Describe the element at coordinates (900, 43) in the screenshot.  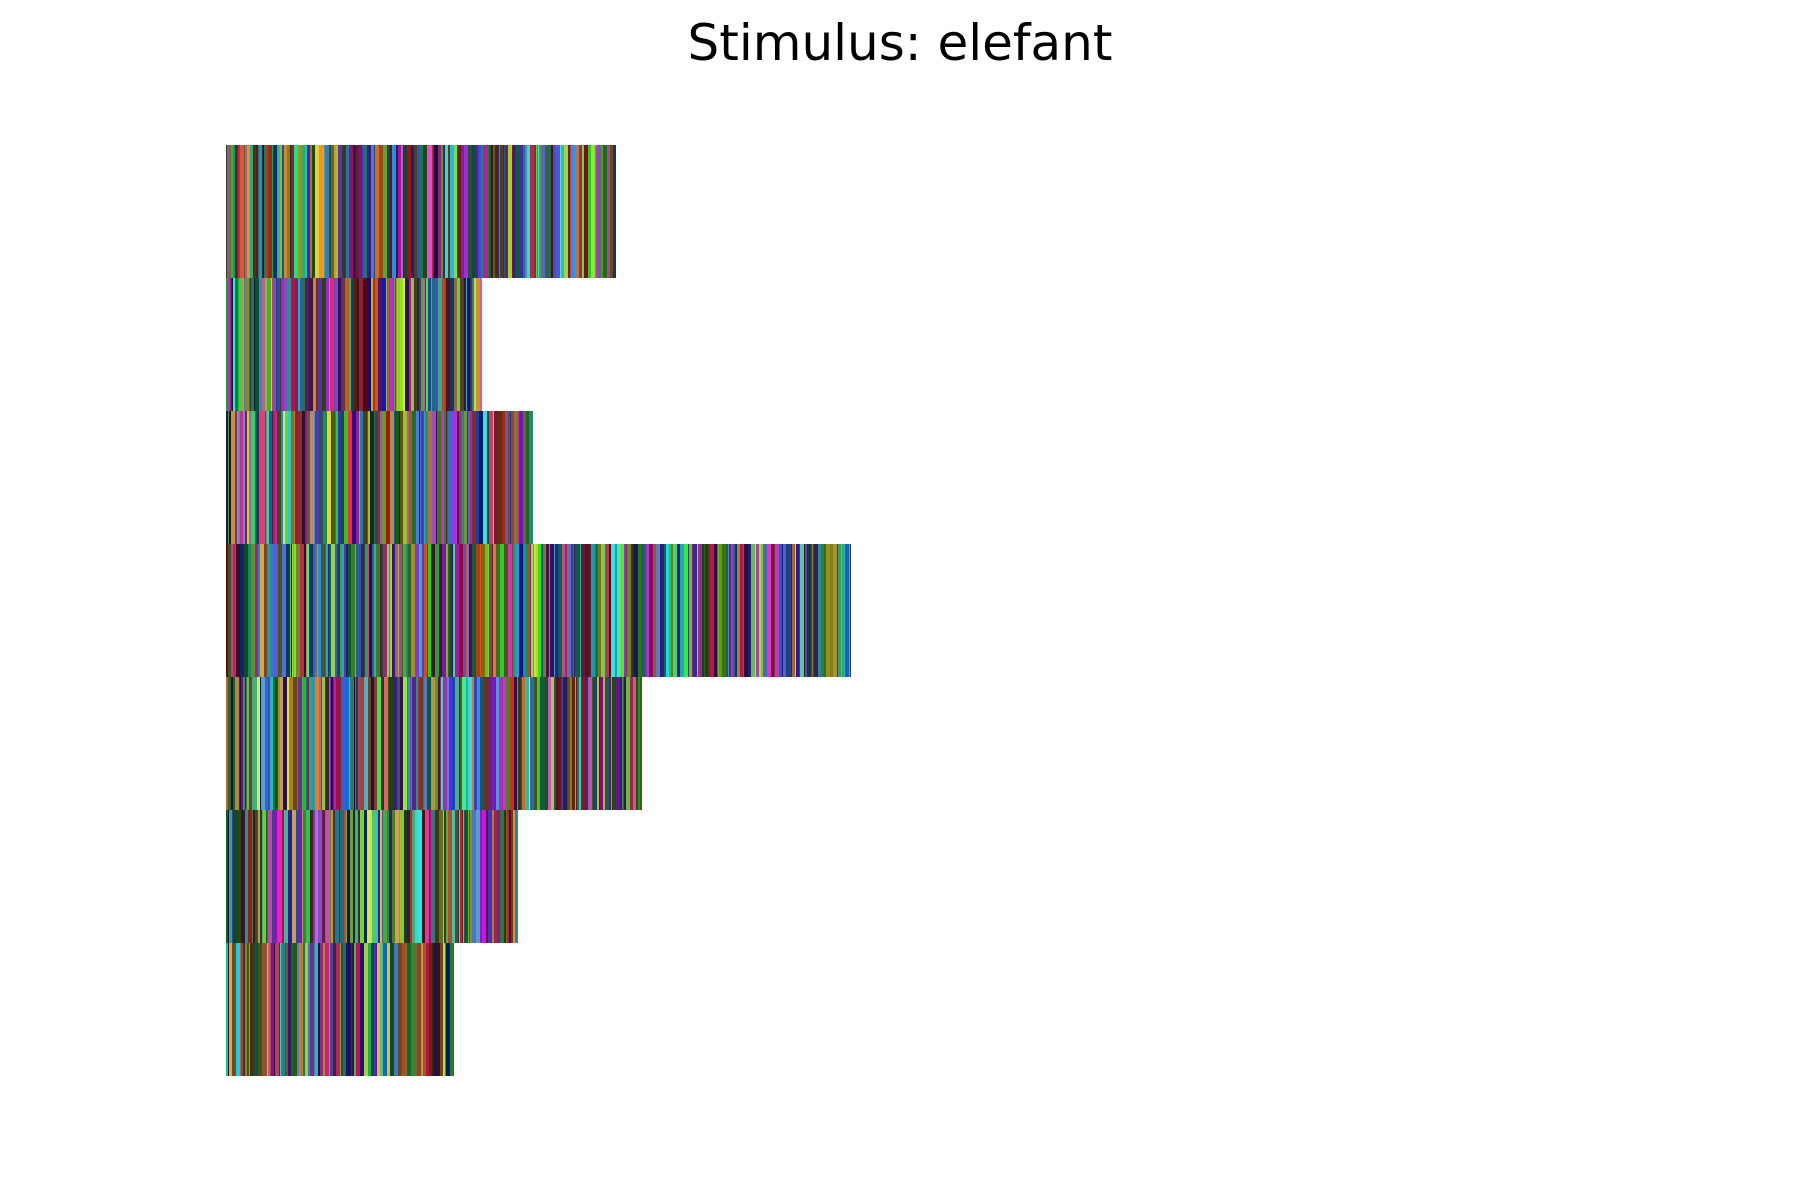
I see `chart-title: Stimulus: elefant` at that location.